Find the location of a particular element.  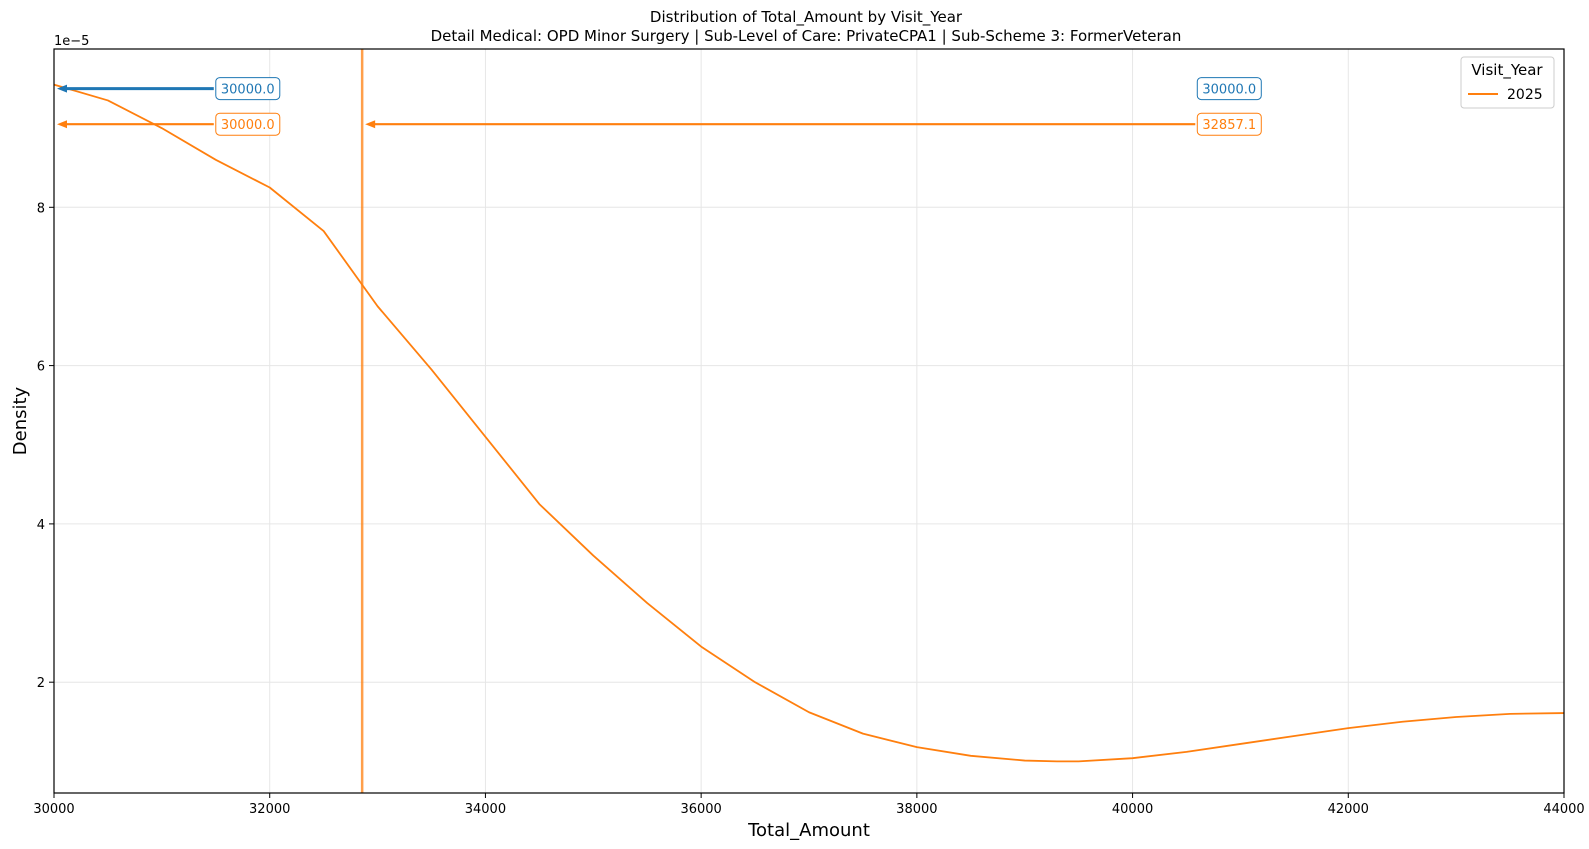

x-tick-label: 44000 is located at coordinates (1563, 809).